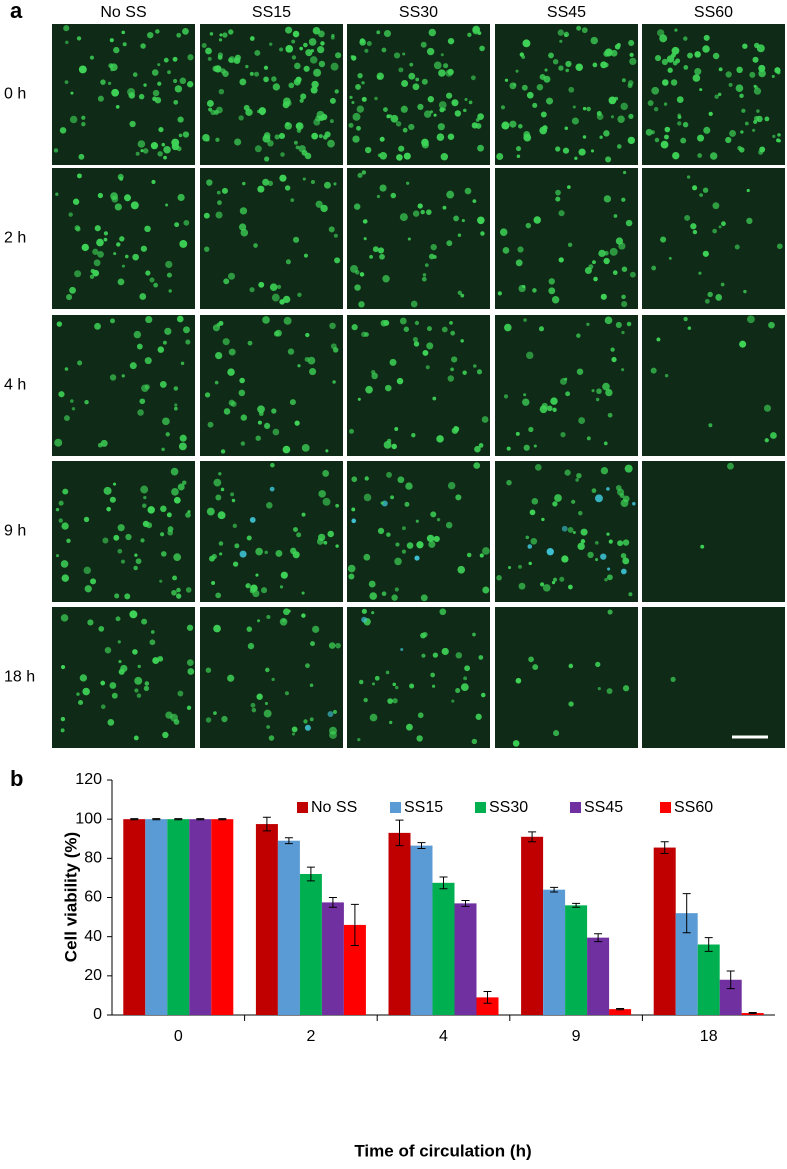 The height and width of the screenshot is (1169, 787). Describe the element at coordinates (123, 677) in the screenshot. I see `micrograph` at that location.